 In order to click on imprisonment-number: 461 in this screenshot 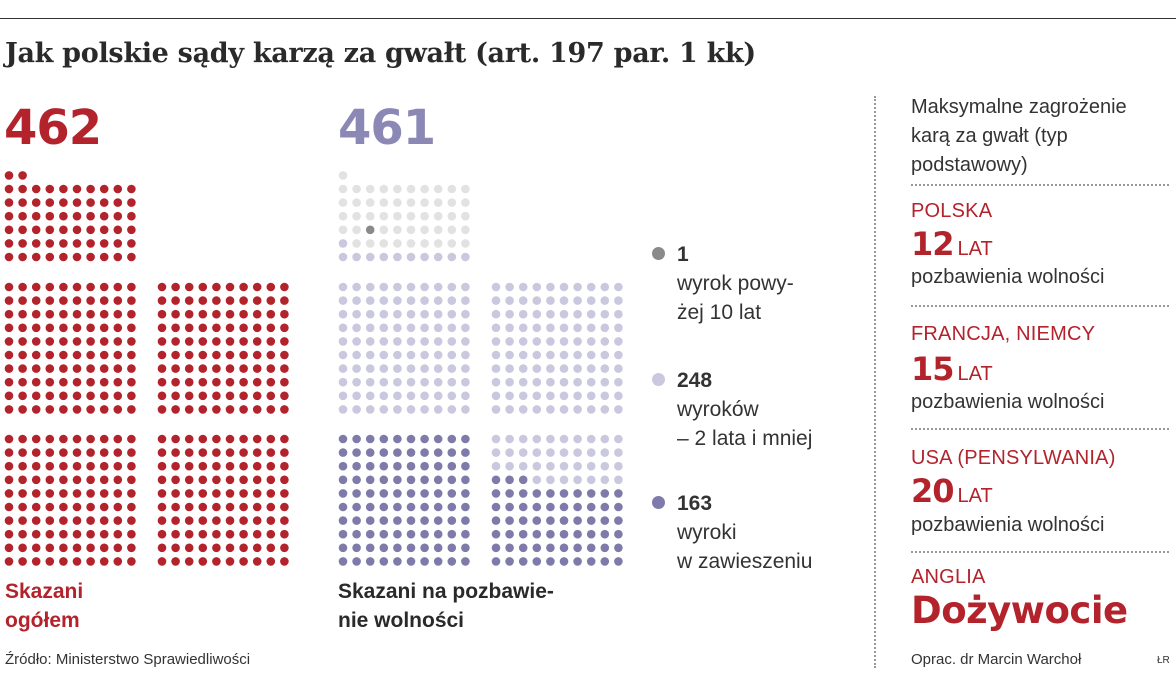, I will do `click(387, 128)`.